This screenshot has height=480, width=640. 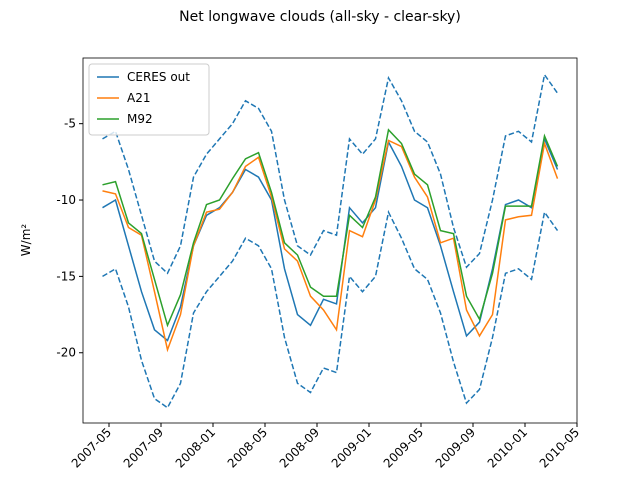 What do you see at coordinates (195, 447) in the screenshot?
I see `x-tick-label: 2008-01` at bounding box center [195, 447].